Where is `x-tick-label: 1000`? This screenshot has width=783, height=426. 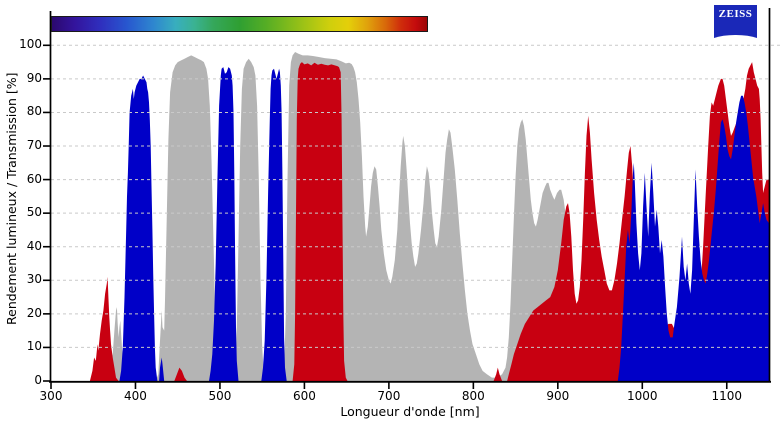 x-tick-label: 1000 is located at coordinates (642, 396).